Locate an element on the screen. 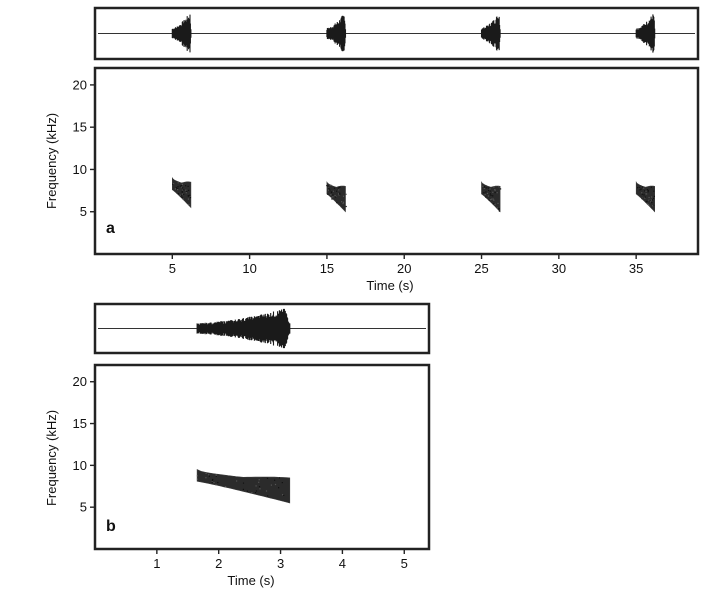  x-axis-label-b: Time (s) is located at coordinates (250, 580).